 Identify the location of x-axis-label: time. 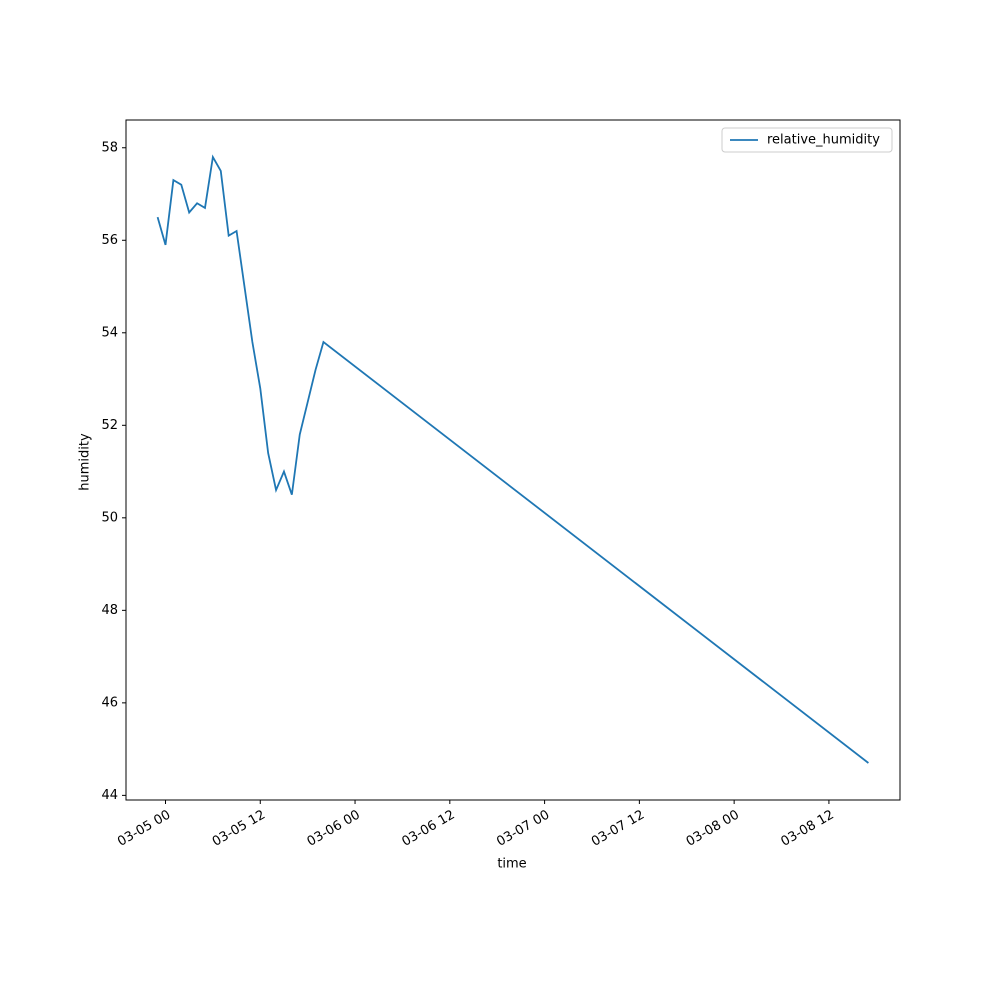
(511, 864).